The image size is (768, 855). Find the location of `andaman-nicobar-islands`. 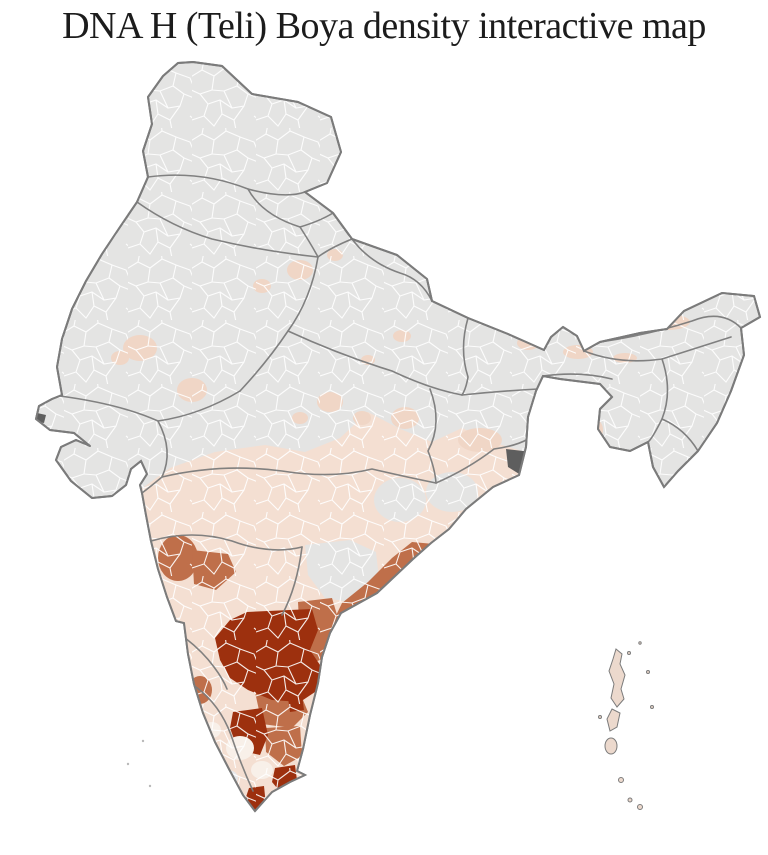

andaman-nicobar-islands is located at coordinates (626, 725).